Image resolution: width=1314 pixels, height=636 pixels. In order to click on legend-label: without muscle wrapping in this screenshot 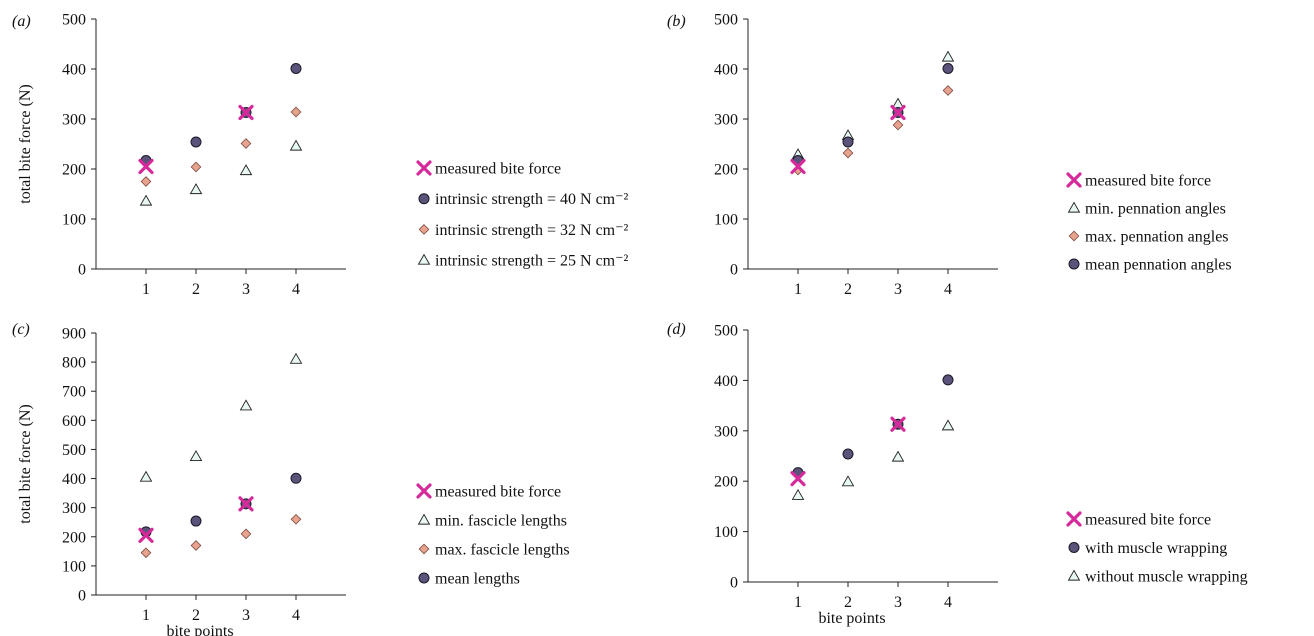, I will do `click(1166, 577)`.